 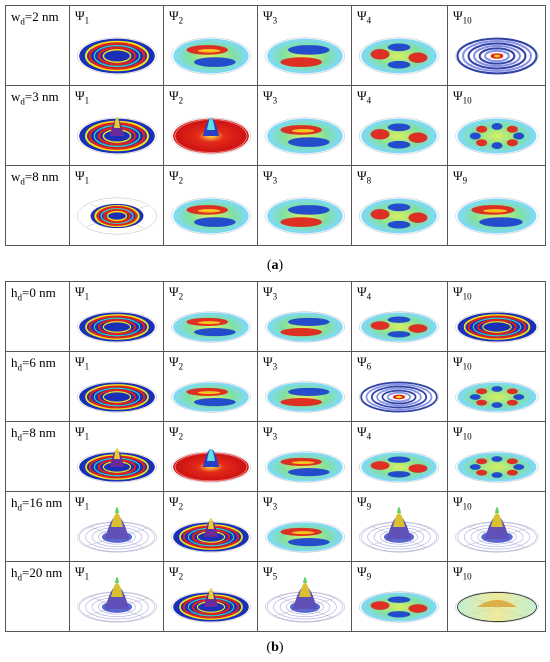 What do you see at coordinates (37, 125) in the screenshot?
I see `row-label: wd=3 nm` at bounding box center [37, 125].